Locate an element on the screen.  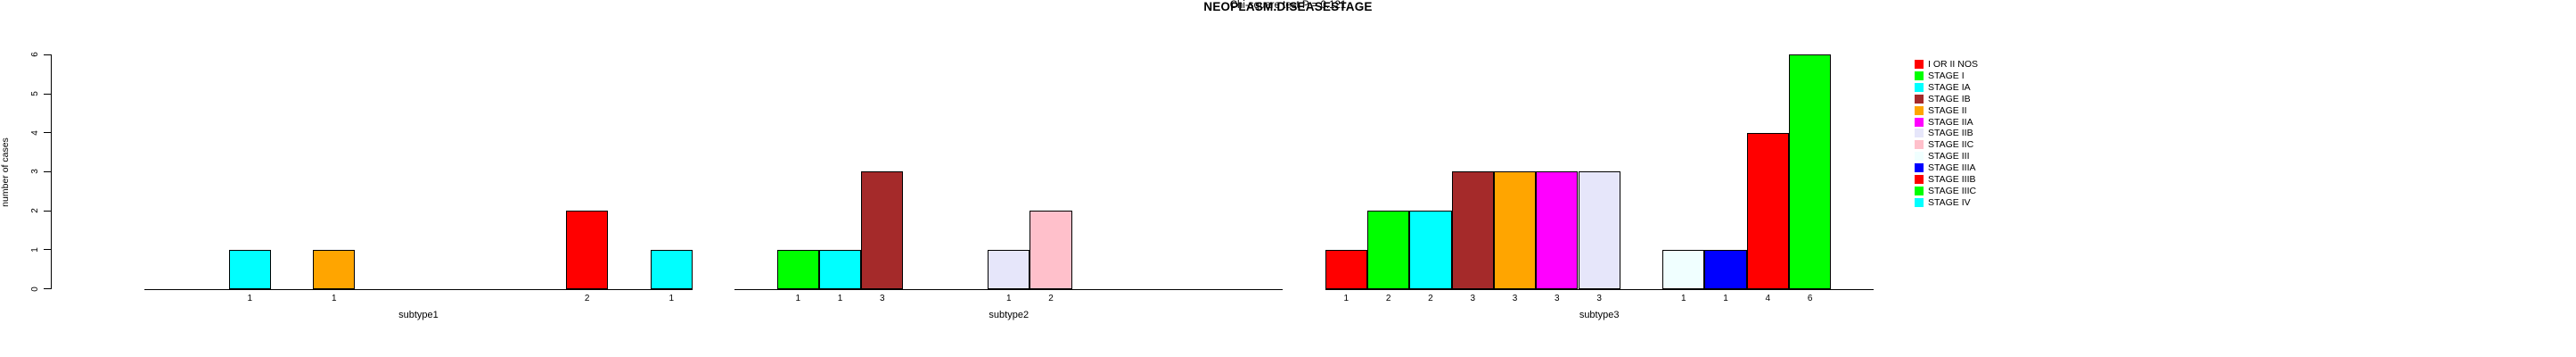
bar-subtype2-stage-ib is located at coordinates (882, 230).